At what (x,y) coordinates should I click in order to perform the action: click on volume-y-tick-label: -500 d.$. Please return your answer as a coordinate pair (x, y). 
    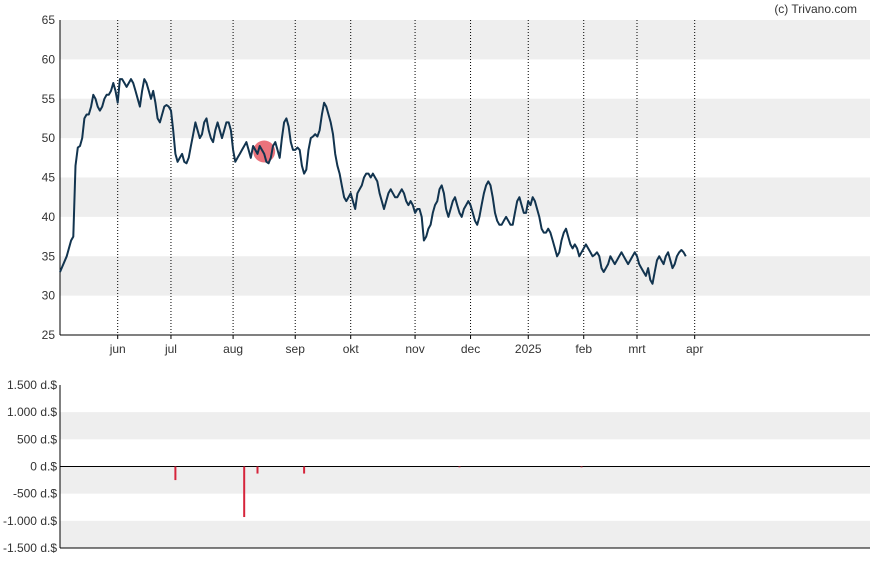
    Looking at the image, I should click on (35, 494).